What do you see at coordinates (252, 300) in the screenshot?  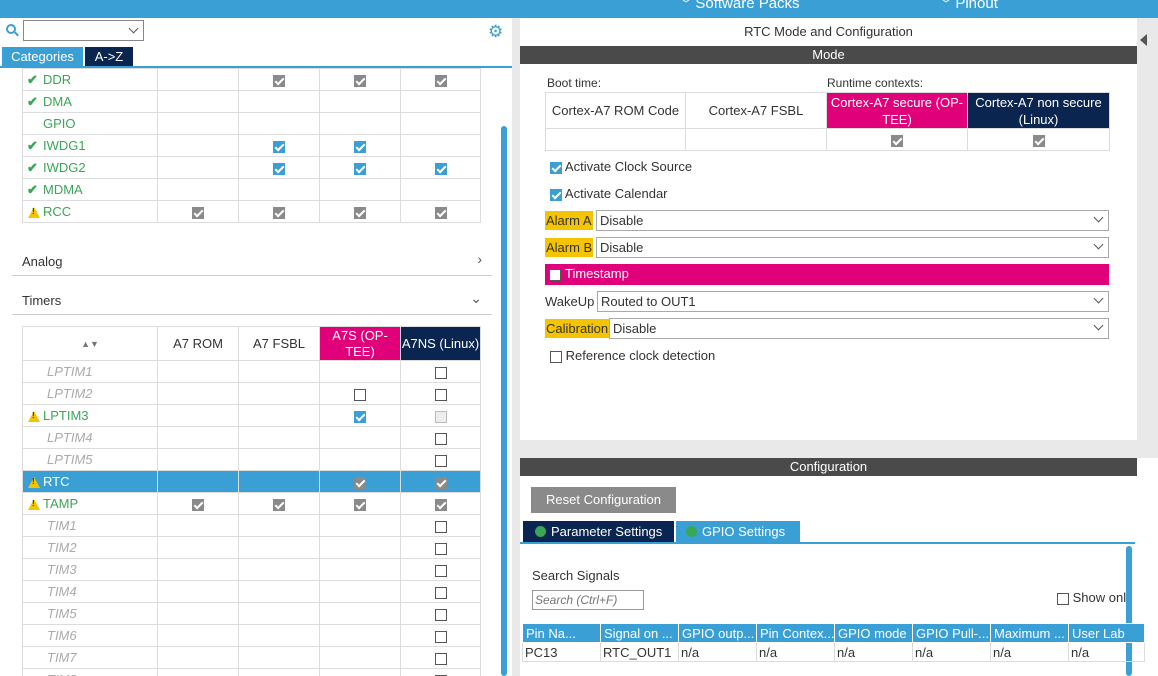 I see `timers-section: Timers ⌄` at bounding box center [252, 300].